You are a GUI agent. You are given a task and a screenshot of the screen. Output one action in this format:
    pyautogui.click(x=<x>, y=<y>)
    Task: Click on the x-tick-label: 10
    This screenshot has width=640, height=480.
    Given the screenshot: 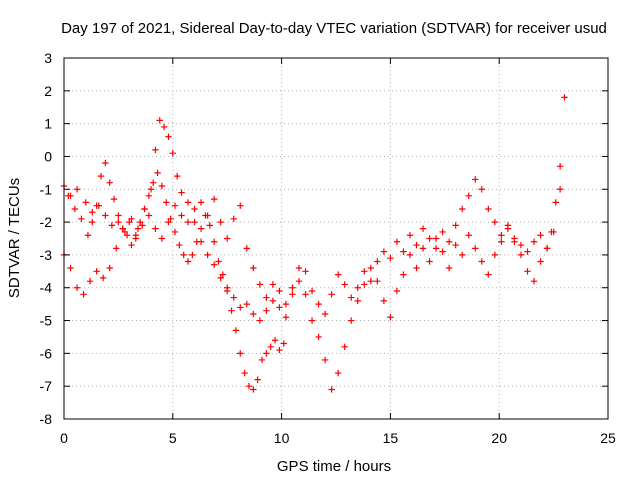 What is the action you would take?
    pyautogui.click(x=282, y=438)
    